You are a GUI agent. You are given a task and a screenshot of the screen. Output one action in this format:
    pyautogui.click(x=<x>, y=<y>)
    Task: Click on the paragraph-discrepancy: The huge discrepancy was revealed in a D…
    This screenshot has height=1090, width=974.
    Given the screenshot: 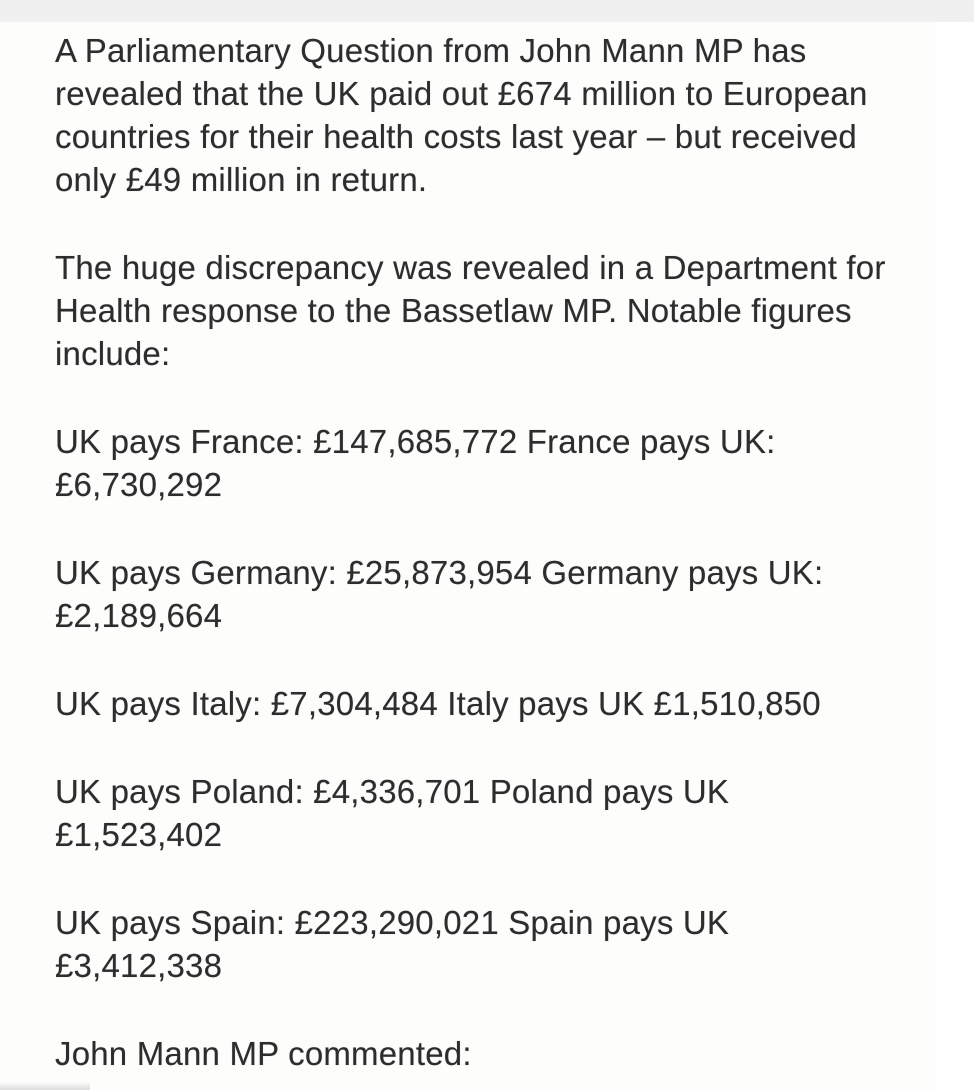 What is the action you would take?
    pyautogui.click(x=470, y=310)
    